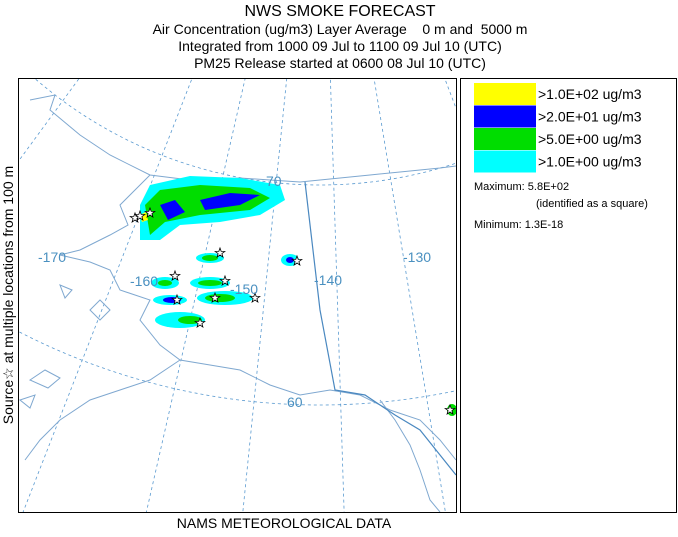 The width and height of the screenshot is (678, 537). I want to click on legend-label: >2.0E+01 ug/m3, so click(590, 117).